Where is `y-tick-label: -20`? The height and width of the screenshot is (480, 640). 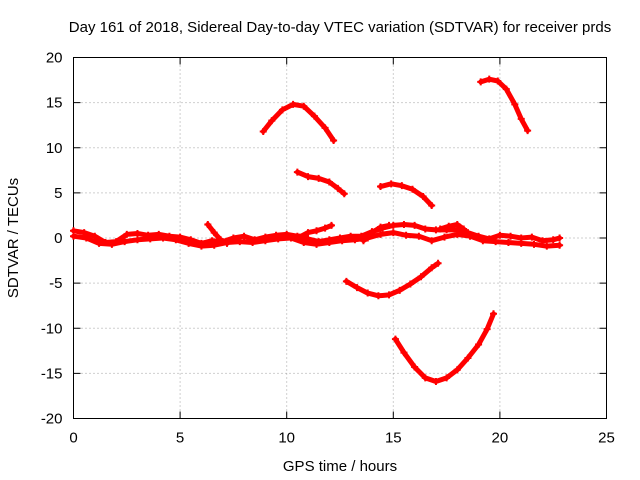 y-tick-label: -20 is located at coordinates (52, 419).